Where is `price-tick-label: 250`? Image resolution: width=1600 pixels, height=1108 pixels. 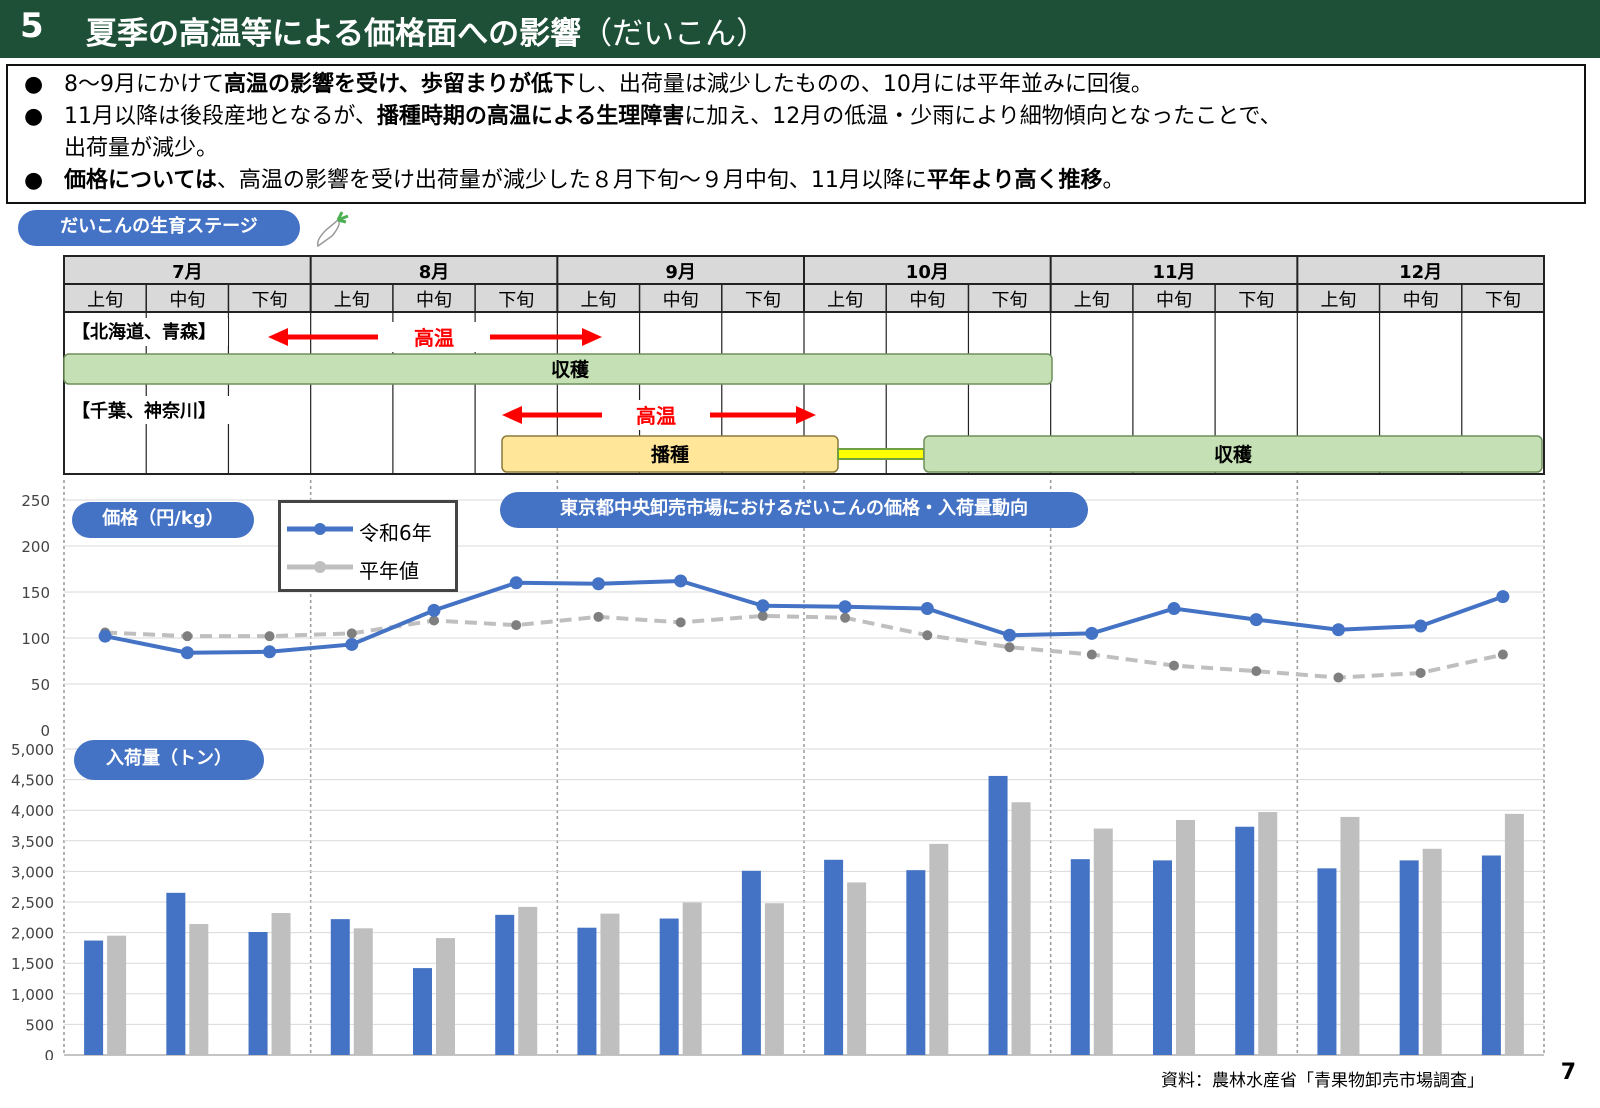
price-tick-label: 250 is located at coordinates (35, 501).